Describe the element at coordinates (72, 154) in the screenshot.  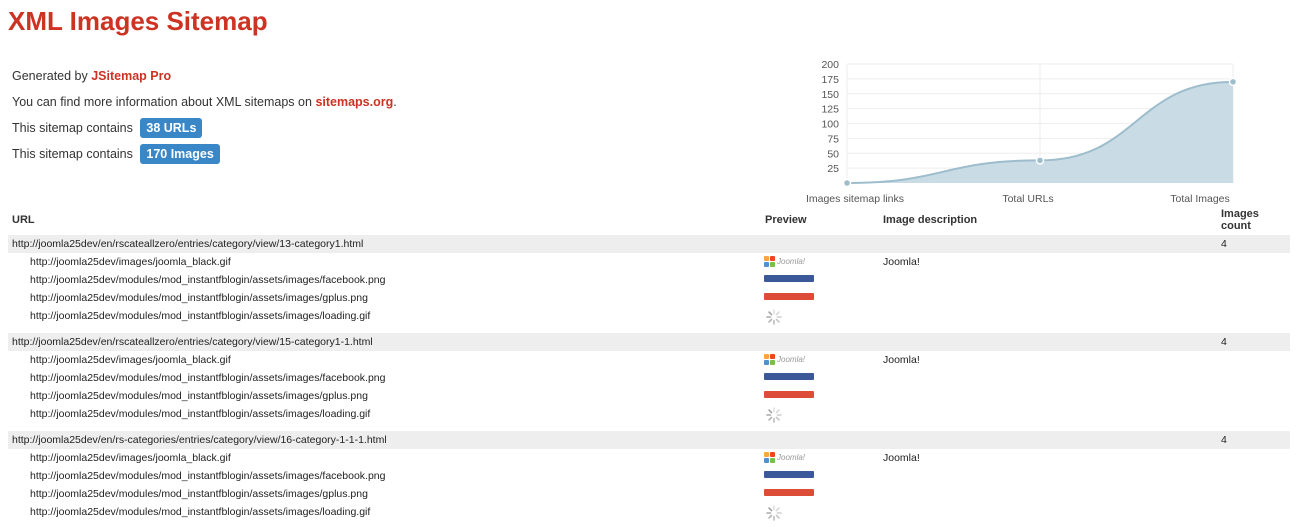
I see `contains-prefix: This sitemap contains` at that location.